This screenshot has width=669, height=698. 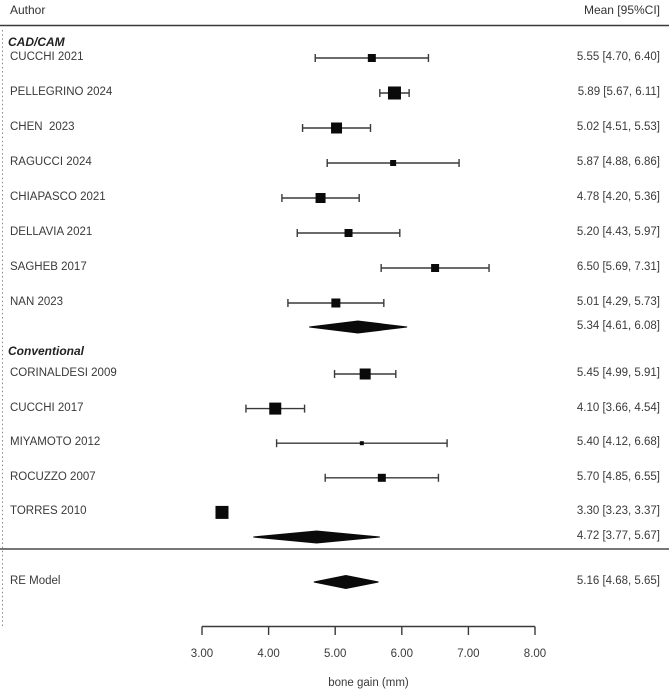 What do you see at coordinates (535, 654) in the screenshot?
I see `x-axis-tick-label: 8.00` at bounding box center [535, 654].